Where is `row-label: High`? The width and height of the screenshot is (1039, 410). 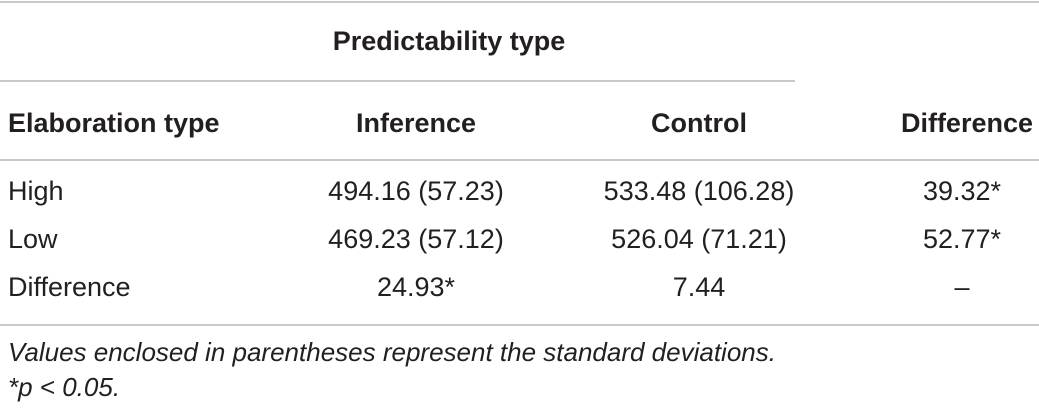 row-label: High is located at coordinates (36, 191).